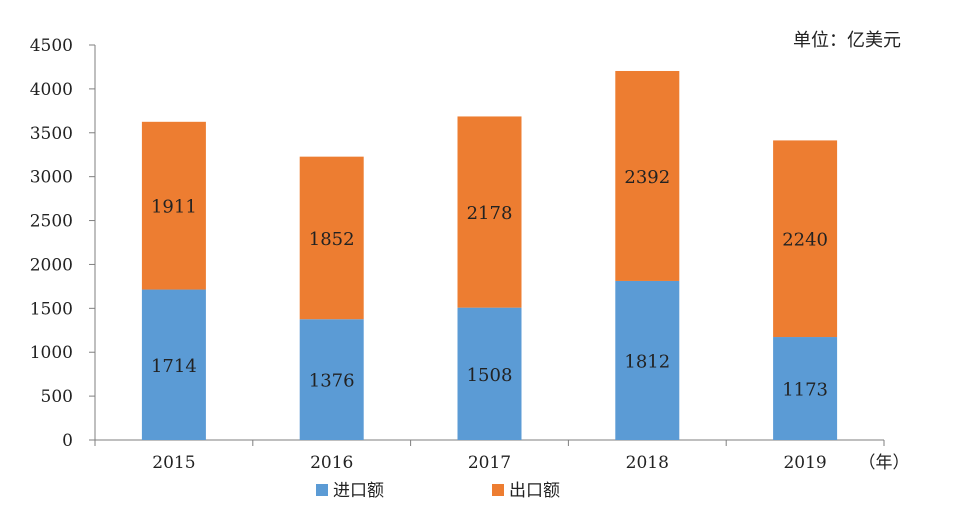  I want to click on data-label: 1852, so click(332, 239).